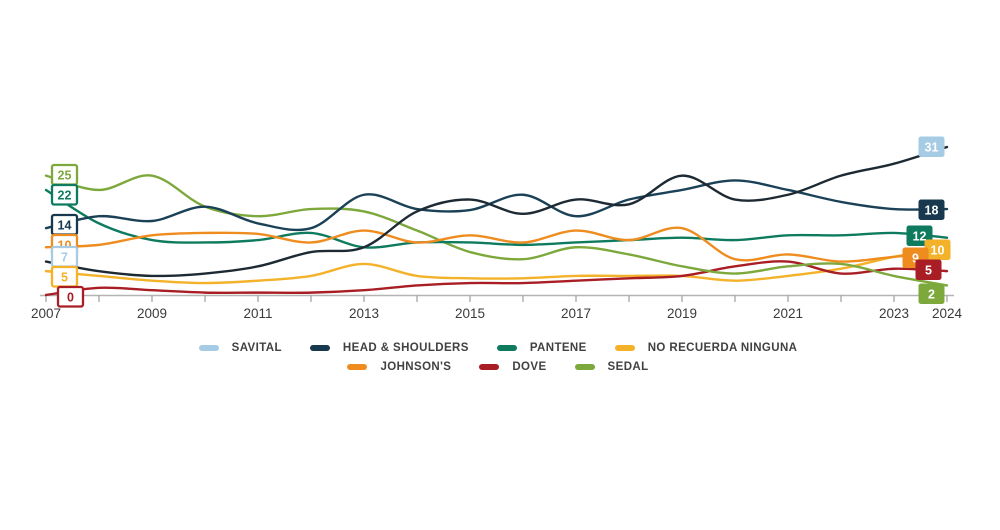 The image size is (1000, 530). What do you see at coordinates (319, 348) in the screenshot?
I see `legend-swatch-head-shoulders` at bounding box center [319, 348].